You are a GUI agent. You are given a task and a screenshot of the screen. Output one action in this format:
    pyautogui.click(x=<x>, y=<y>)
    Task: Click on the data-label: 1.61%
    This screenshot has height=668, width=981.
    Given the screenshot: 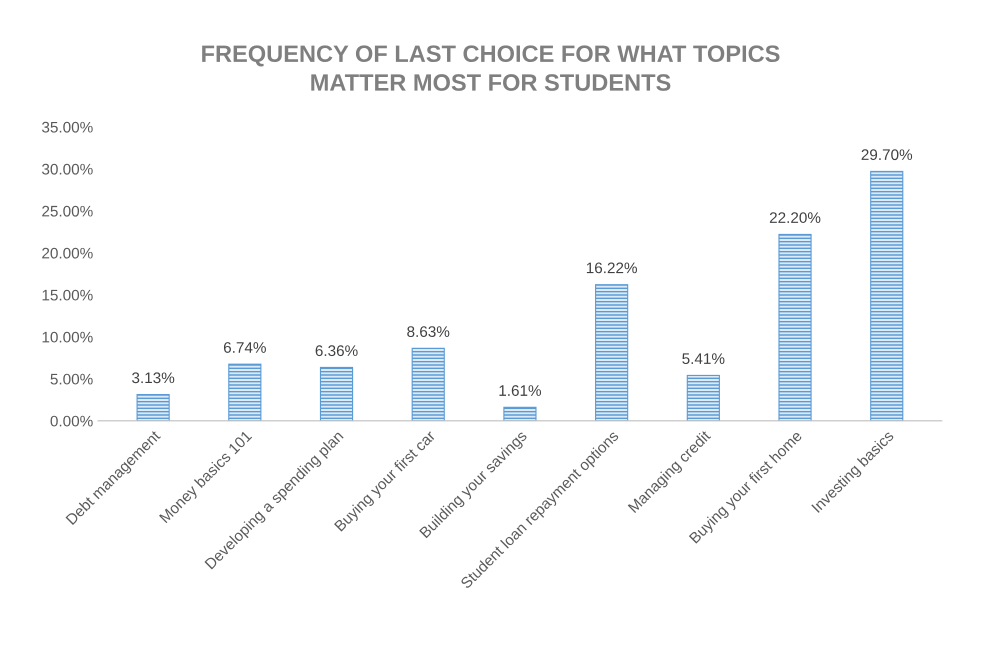 What is the action you would take?
    pyautogui.click(x=520, y=390)
    